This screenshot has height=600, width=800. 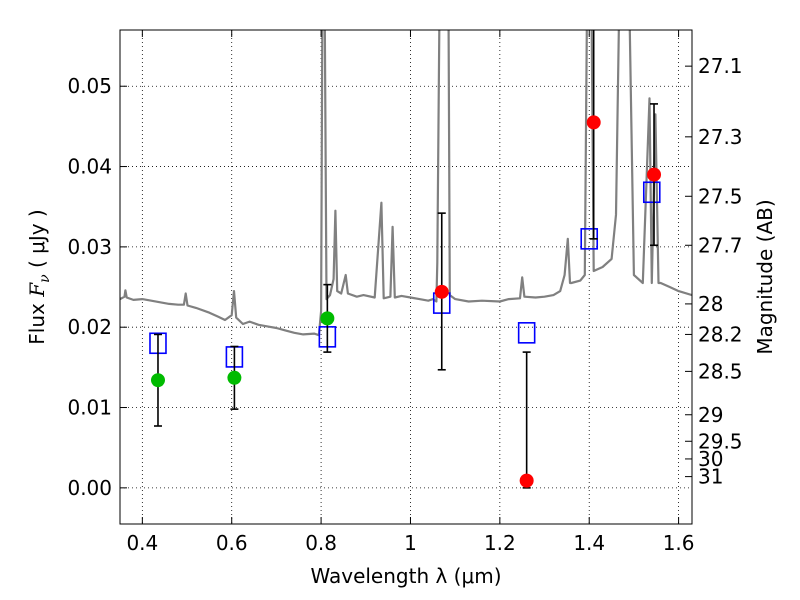 I want to click on magnitude-tick-label: 31, so click(x=710, y=477).